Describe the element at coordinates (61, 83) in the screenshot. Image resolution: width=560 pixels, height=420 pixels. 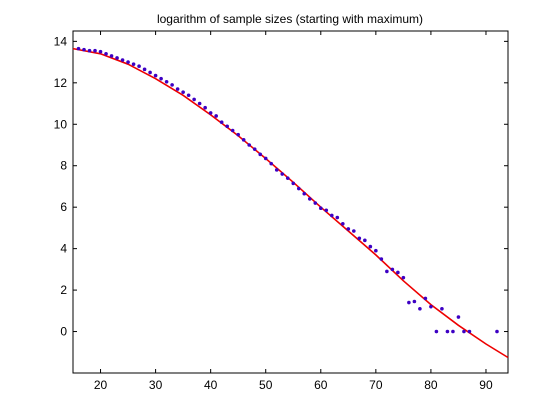
I see `y-tick-label: 12` at that location.